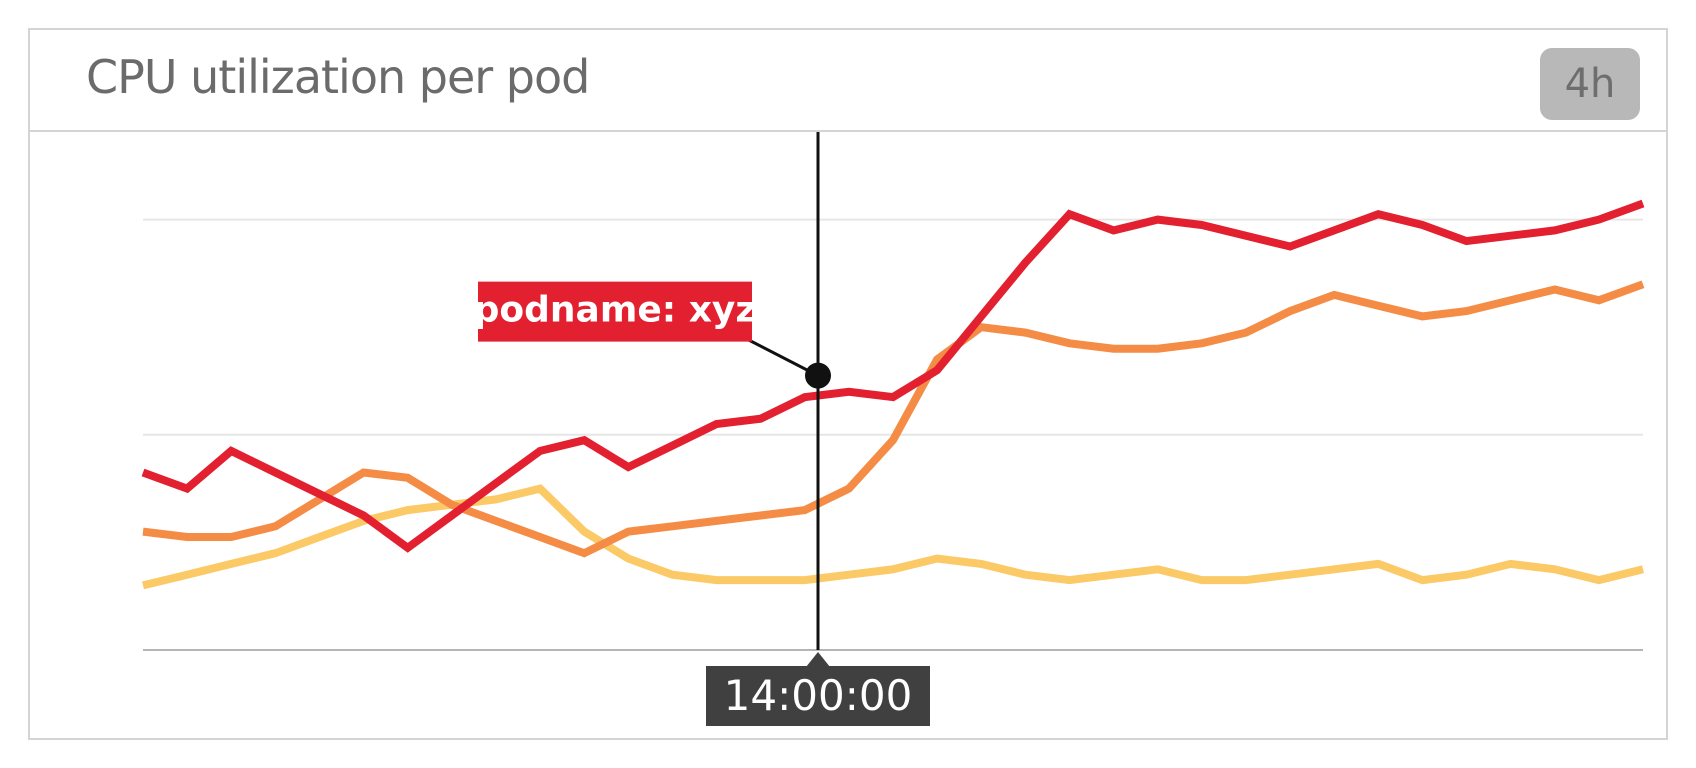 The width and height of the screenshot is (1696, 768). I want to click on hover-point, so click(818, 375).